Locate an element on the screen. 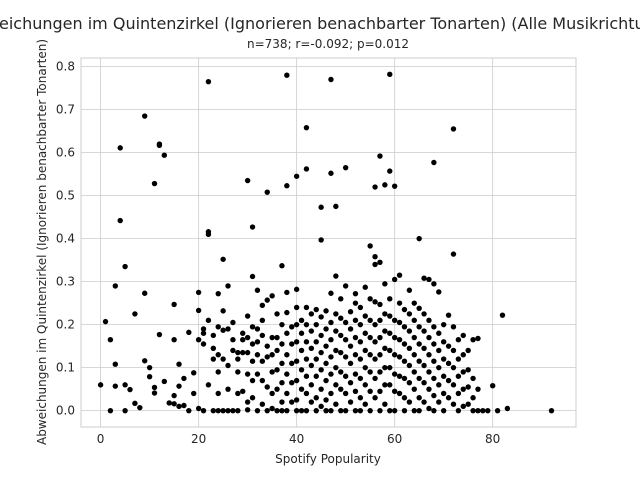 This screenshot has width=640, height=480. x-tick-label: 40 is located at coordinates (296, 439).